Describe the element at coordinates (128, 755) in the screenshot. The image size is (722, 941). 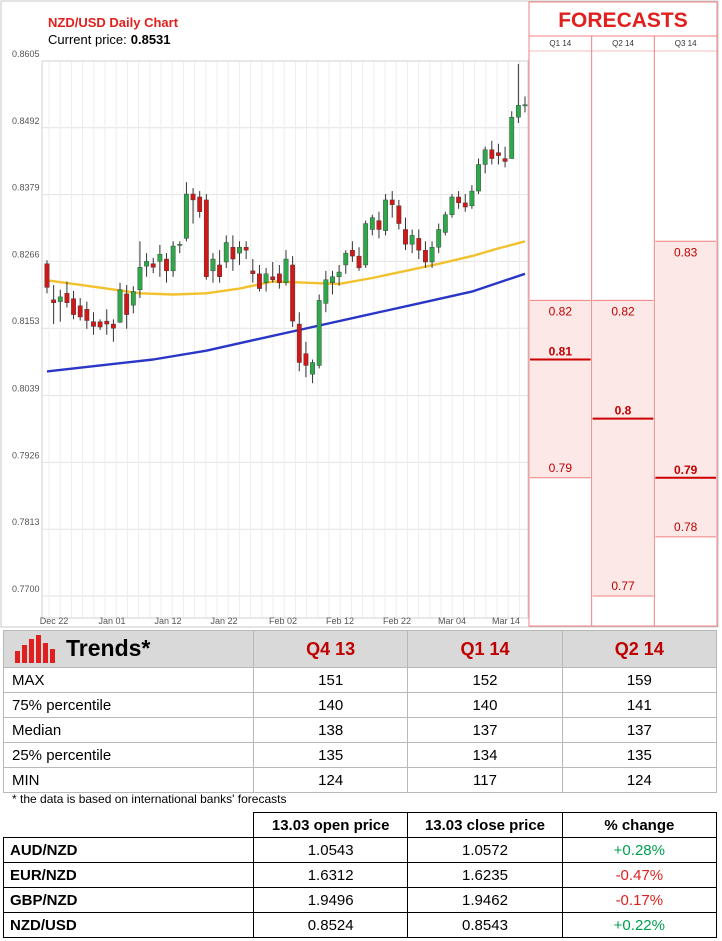
I see `row-label: 25% percentile` at that location.